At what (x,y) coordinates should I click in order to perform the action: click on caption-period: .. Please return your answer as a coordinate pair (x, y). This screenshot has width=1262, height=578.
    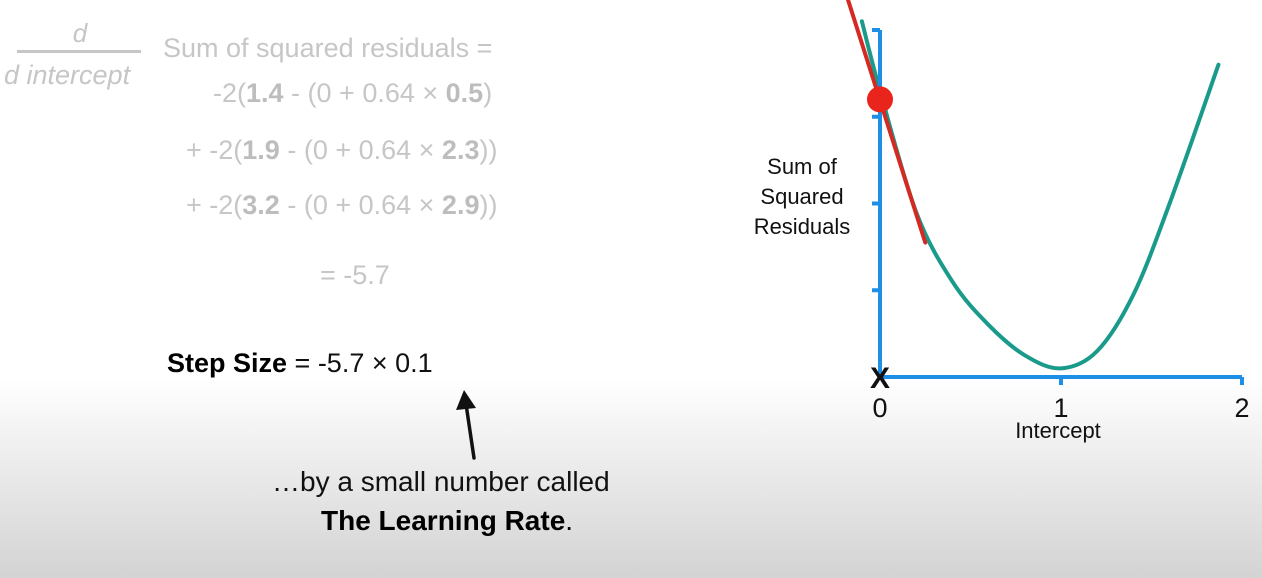
    Looking at the image, I should click on (569, 520).